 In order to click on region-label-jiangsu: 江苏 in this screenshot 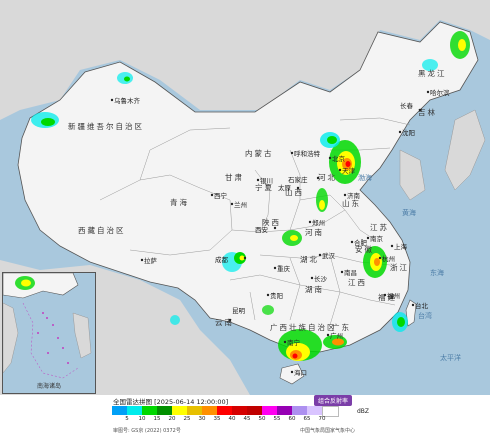, I will do `click(379, 227)`.